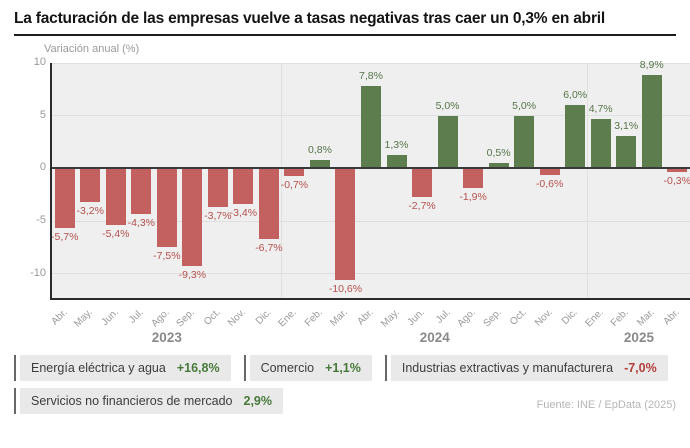 This screenshot has height=448, width=690. Describe the element at coordinates (132, 401) in the screenshot. I see `legend-item-label: Servicios no financieros de mercado` at that location.